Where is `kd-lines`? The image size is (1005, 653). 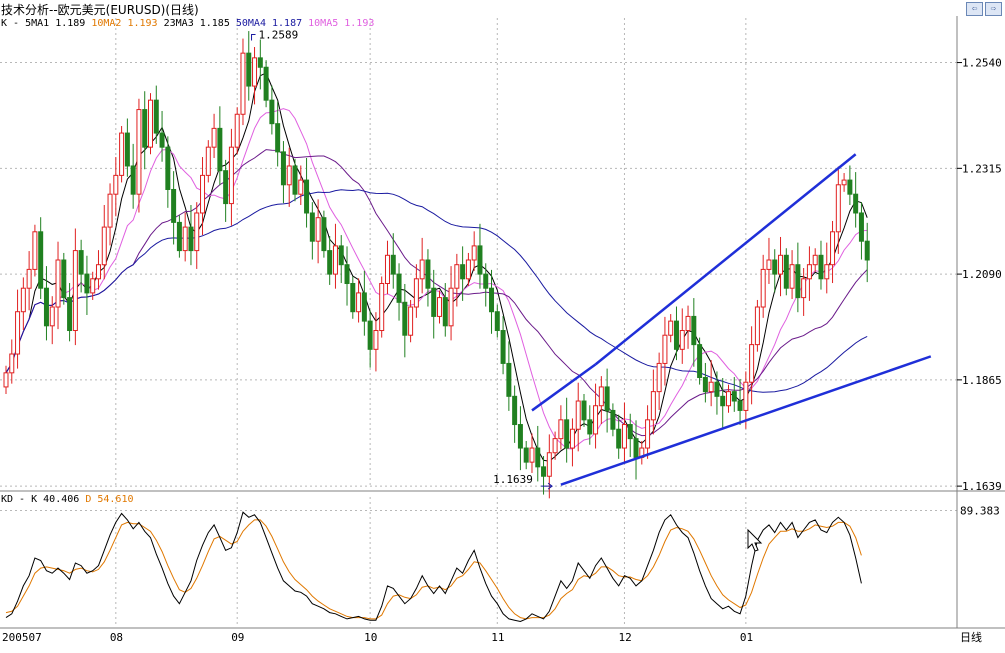 kd-lines is located at coordinates (433, 567).